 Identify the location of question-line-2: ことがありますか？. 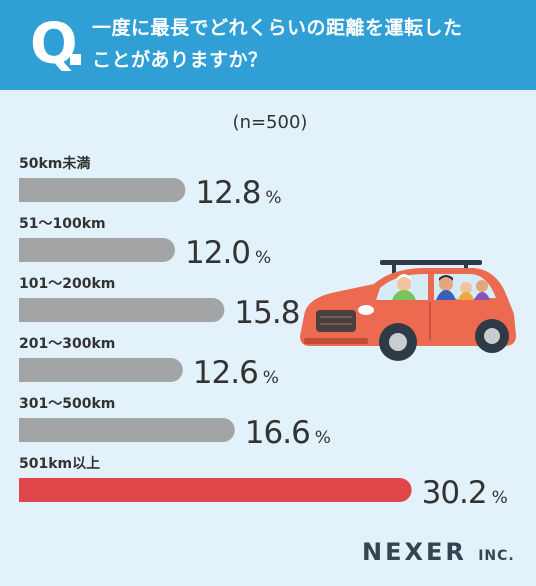
(180, 60).